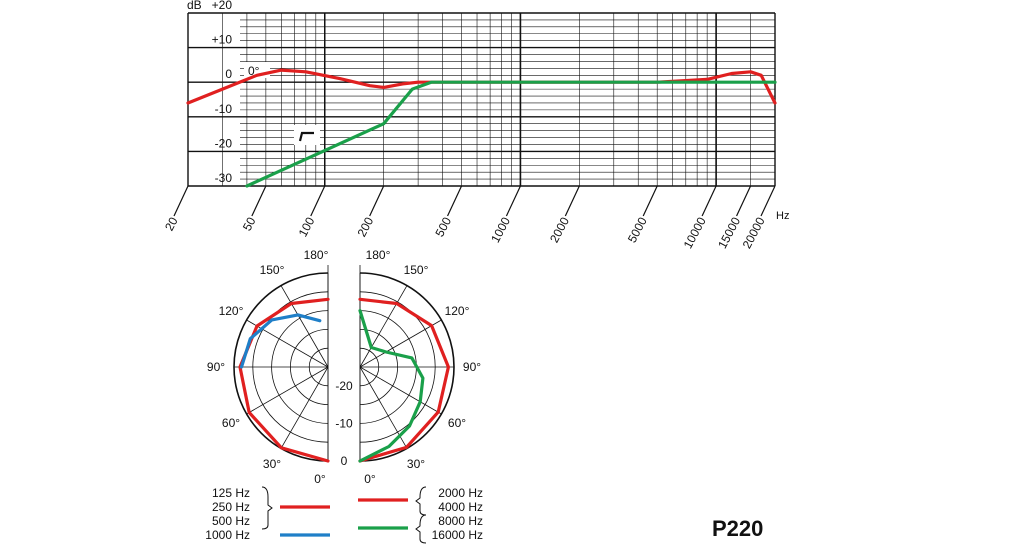 This screenshot has width=1024, height=557. Describe the element at coordinates (637, 230) in the screenshot. I see `x-tick-label: 5000` at that location.